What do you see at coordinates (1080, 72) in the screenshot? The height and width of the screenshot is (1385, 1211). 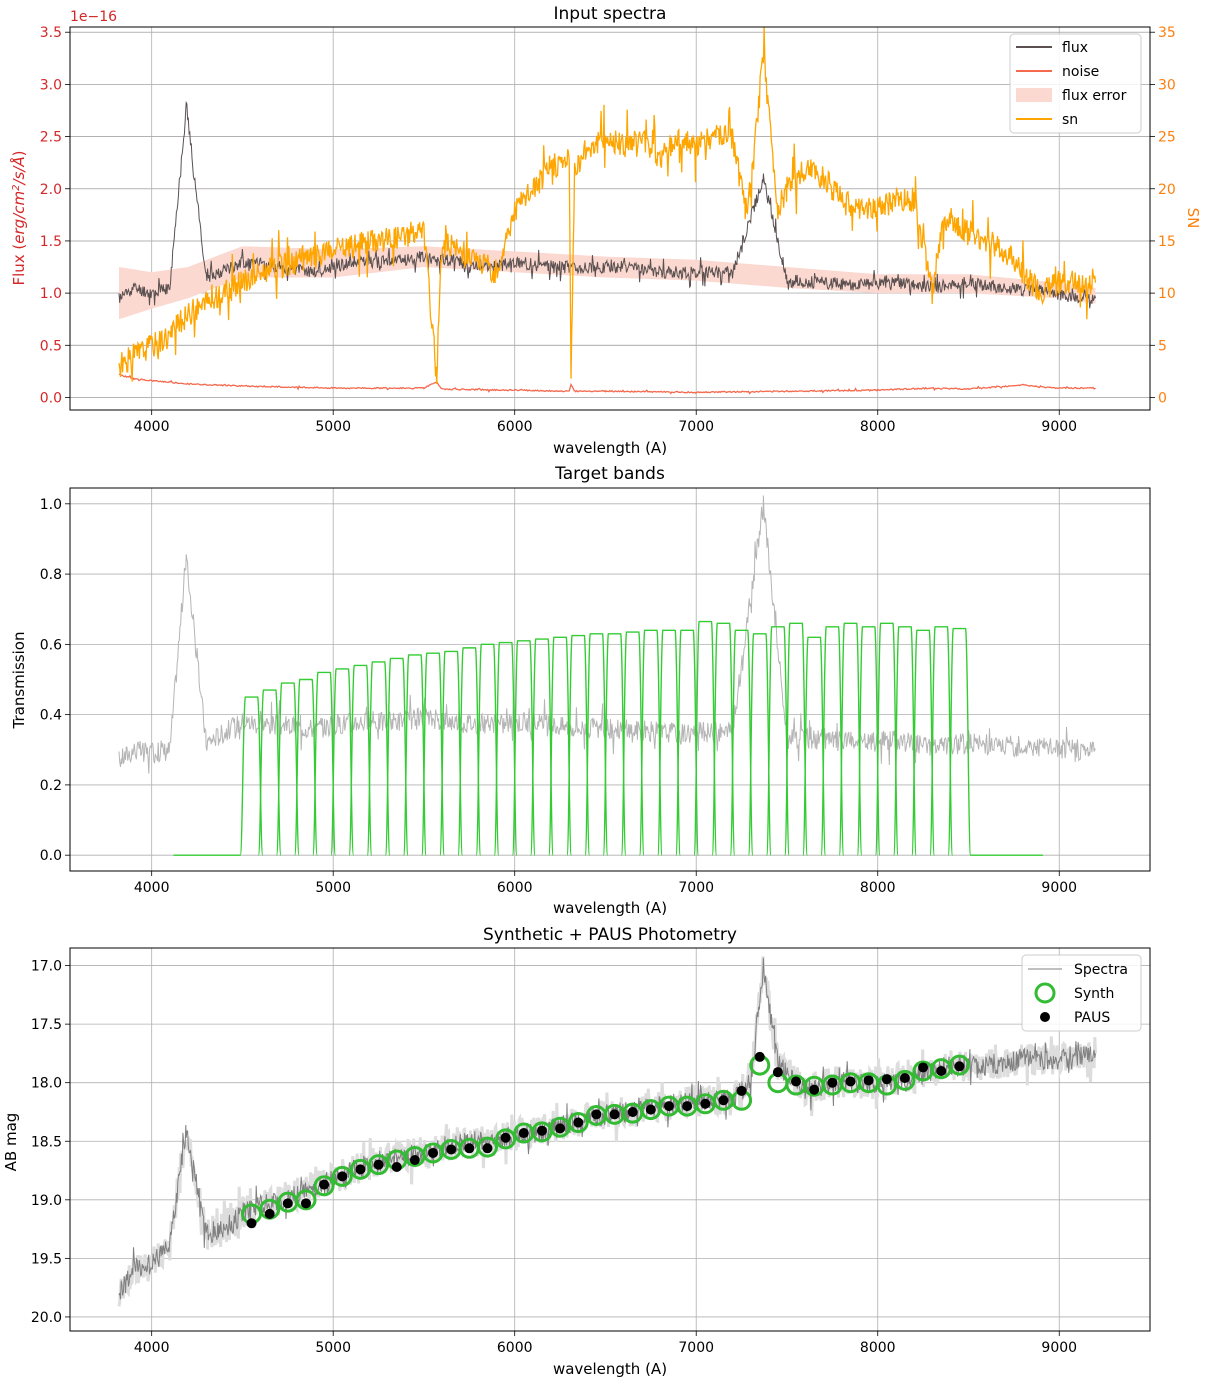 I see `legend-noise-label: noise` at bounding box center [1080, 72].